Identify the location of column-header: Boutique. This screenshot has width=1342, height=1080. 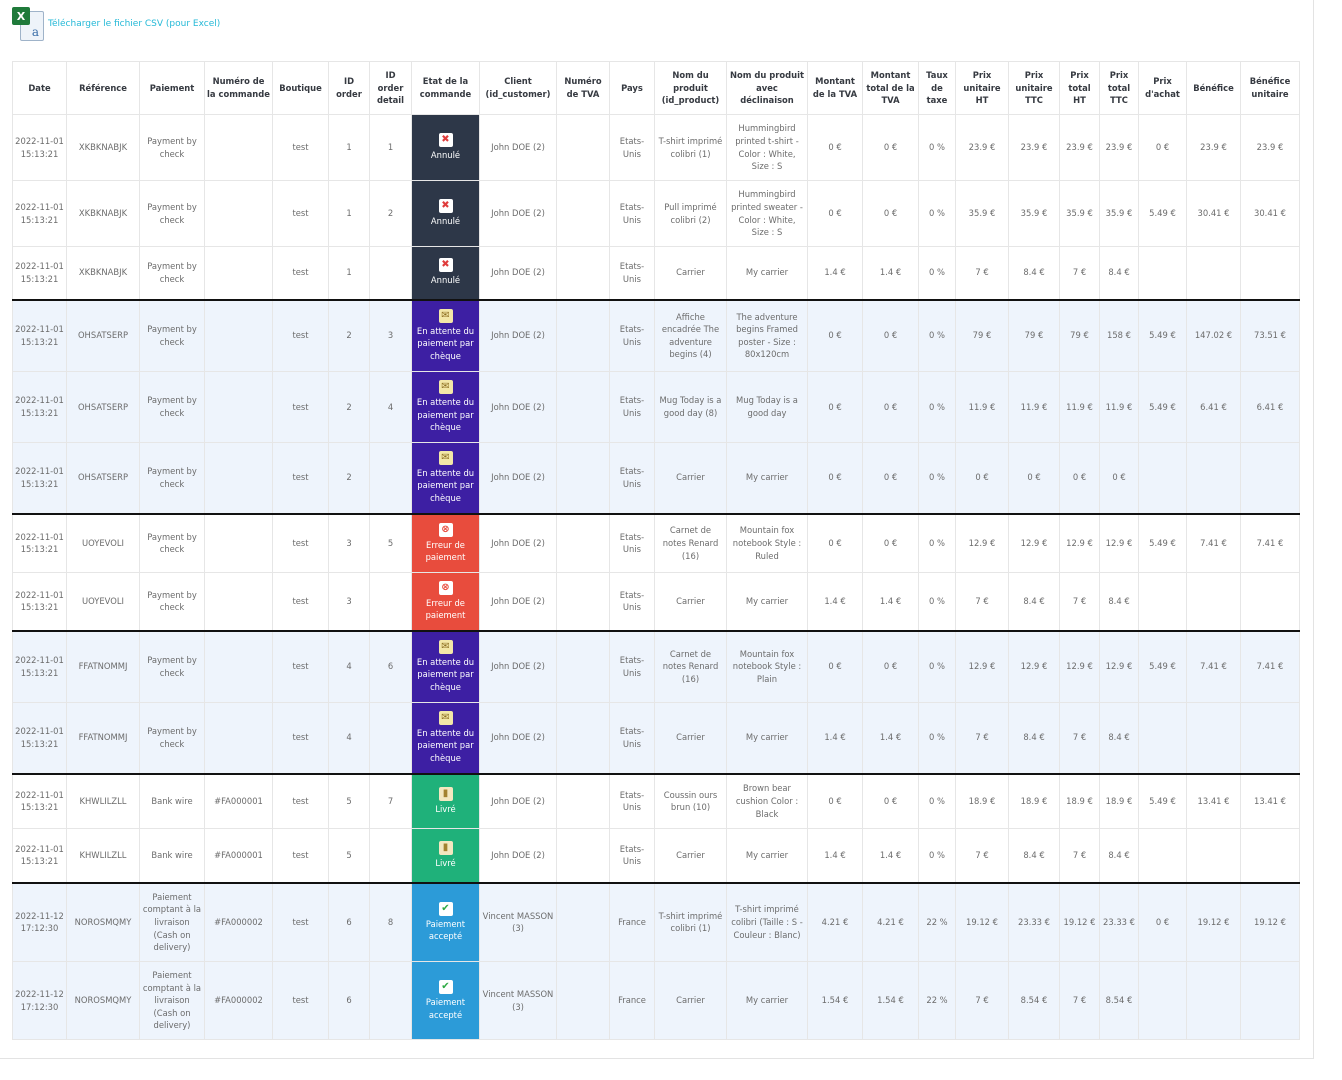
(300, 88).